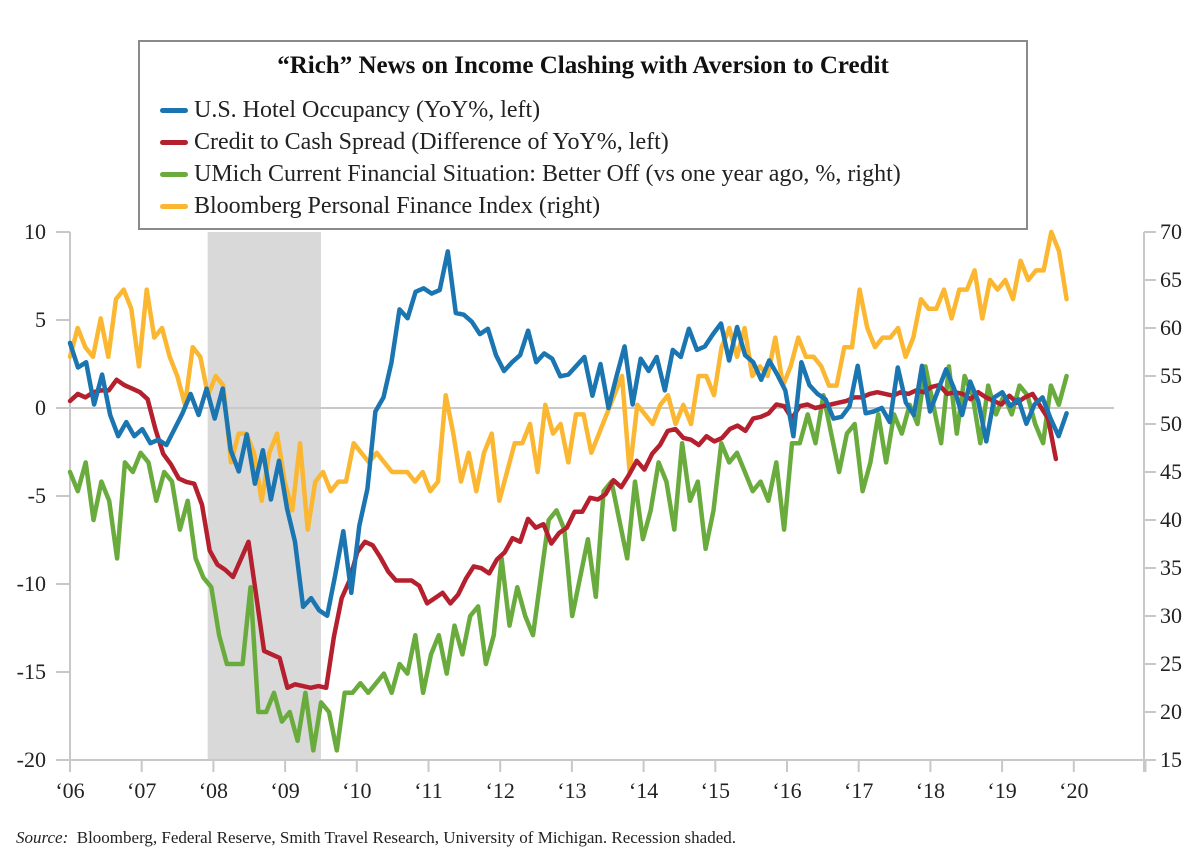 This screenshot has width=1200, height=863. Describe the element at coordinates (1171, 615) in the screenshot. I see `right-tick-label: 30` at that location.